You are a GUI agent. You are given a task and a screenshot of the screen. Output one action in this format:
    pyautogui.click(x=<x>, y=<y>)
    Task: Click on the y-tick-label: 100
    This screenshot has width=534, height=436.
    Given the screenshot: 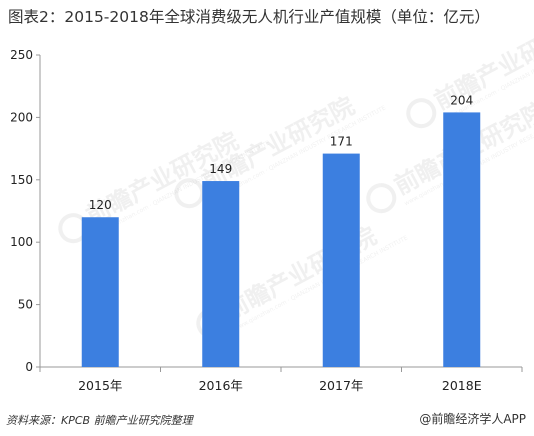 What is the action you would take?
    pyautogui.click(x=21, y=242)
    